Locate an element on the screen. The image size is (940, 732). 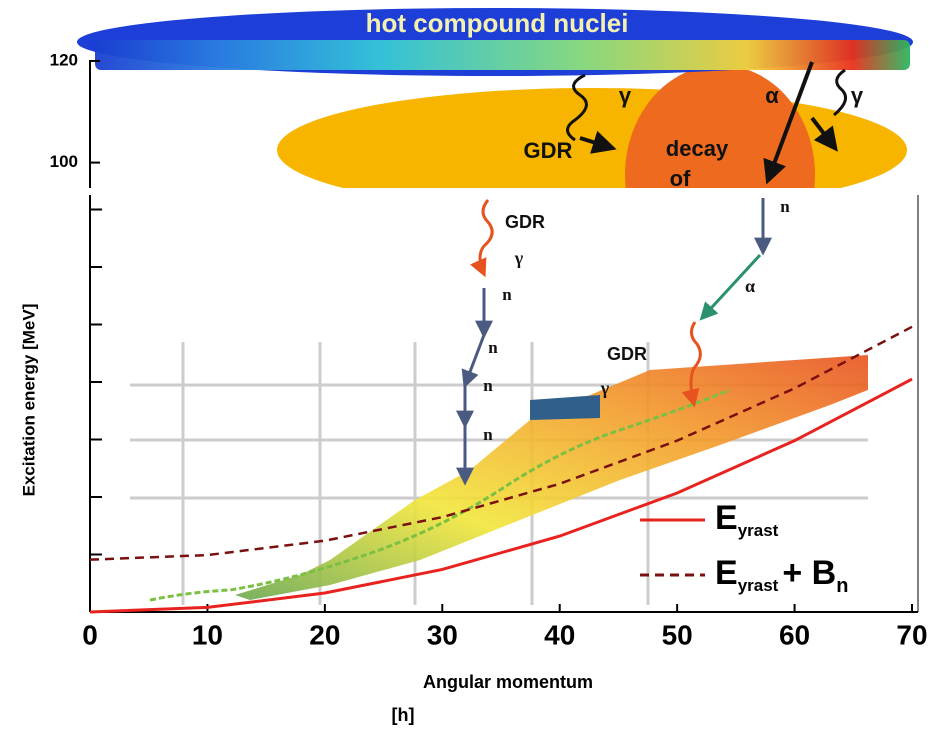
neutron-arrow is located at coordinates (473, 361).